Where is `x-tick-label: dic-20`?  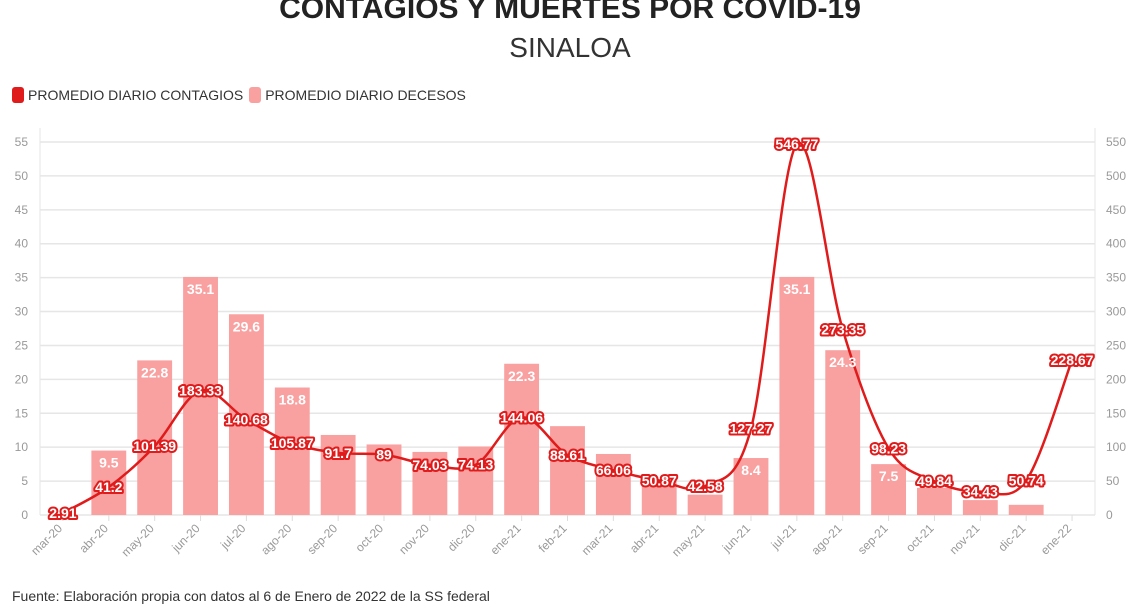
x-tick-label: dic-20 is located at coordinates (461, 537).